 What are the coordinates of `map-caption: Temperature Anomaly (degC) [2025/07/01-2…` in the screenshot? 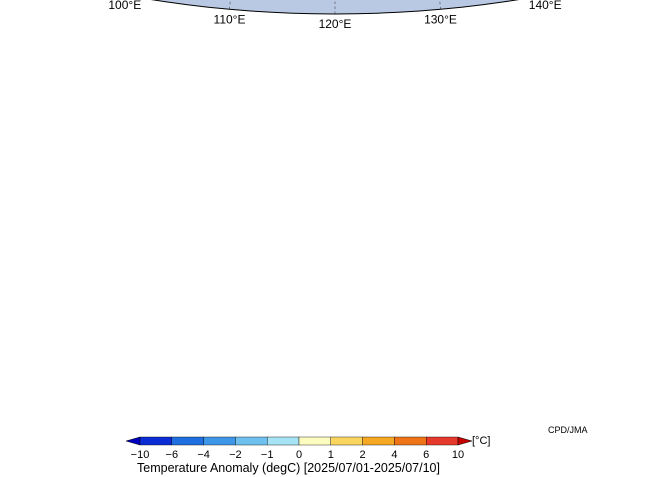 It's located at (288, 468).